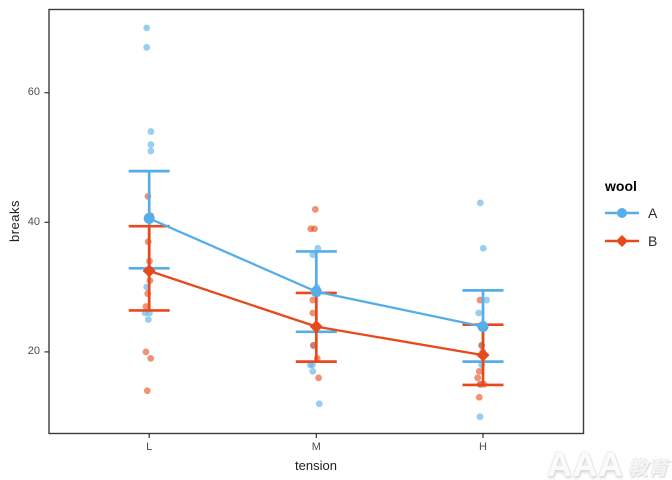 This screenshot has height=480, width=672. Describe the element at coordinates (149, 447) in the screenshot. I see `x-tick-label: L` at that location.